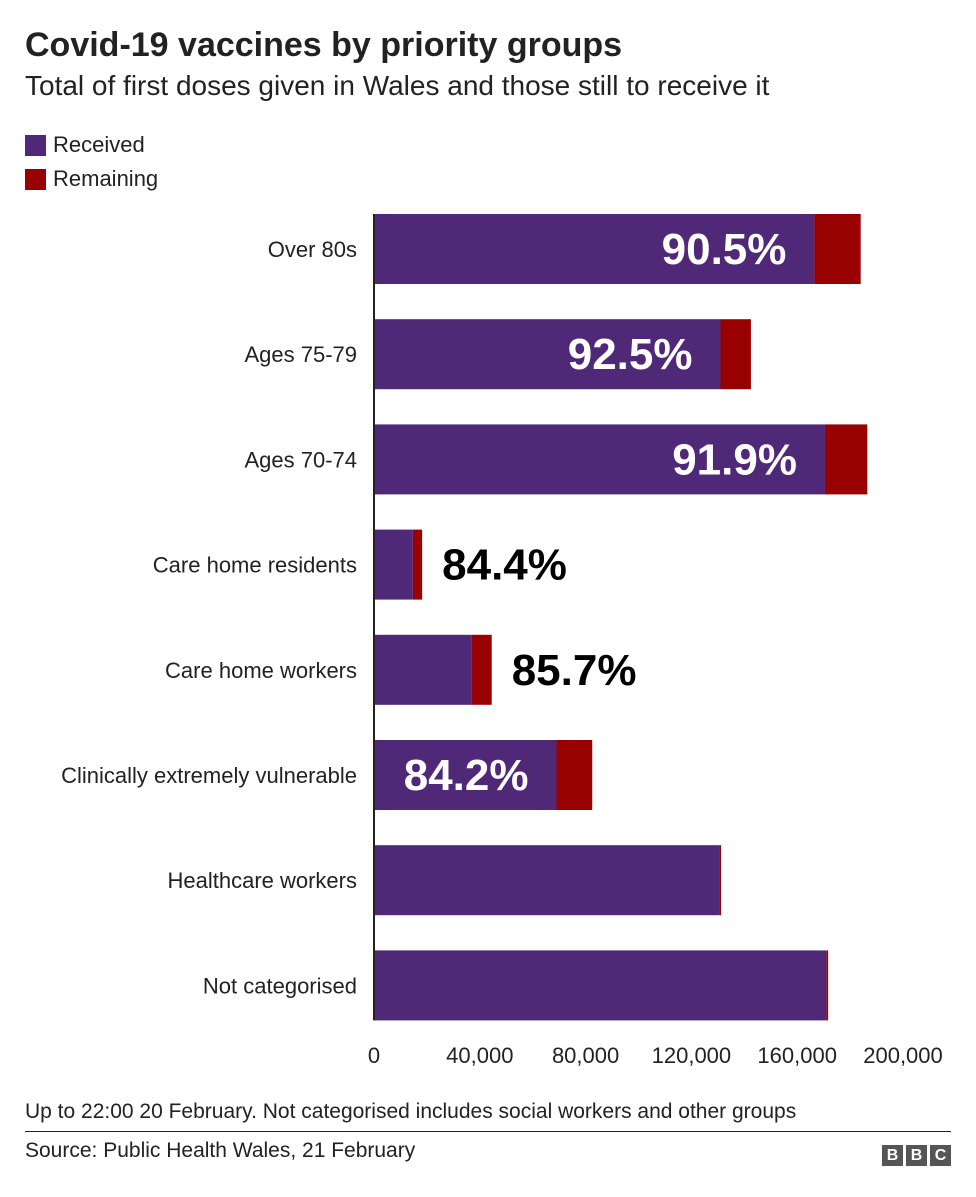  What do you see at coordinates (261, 670) in the screenshot?
I see `category-label: Care home workers` at bounding box center [261, 670].